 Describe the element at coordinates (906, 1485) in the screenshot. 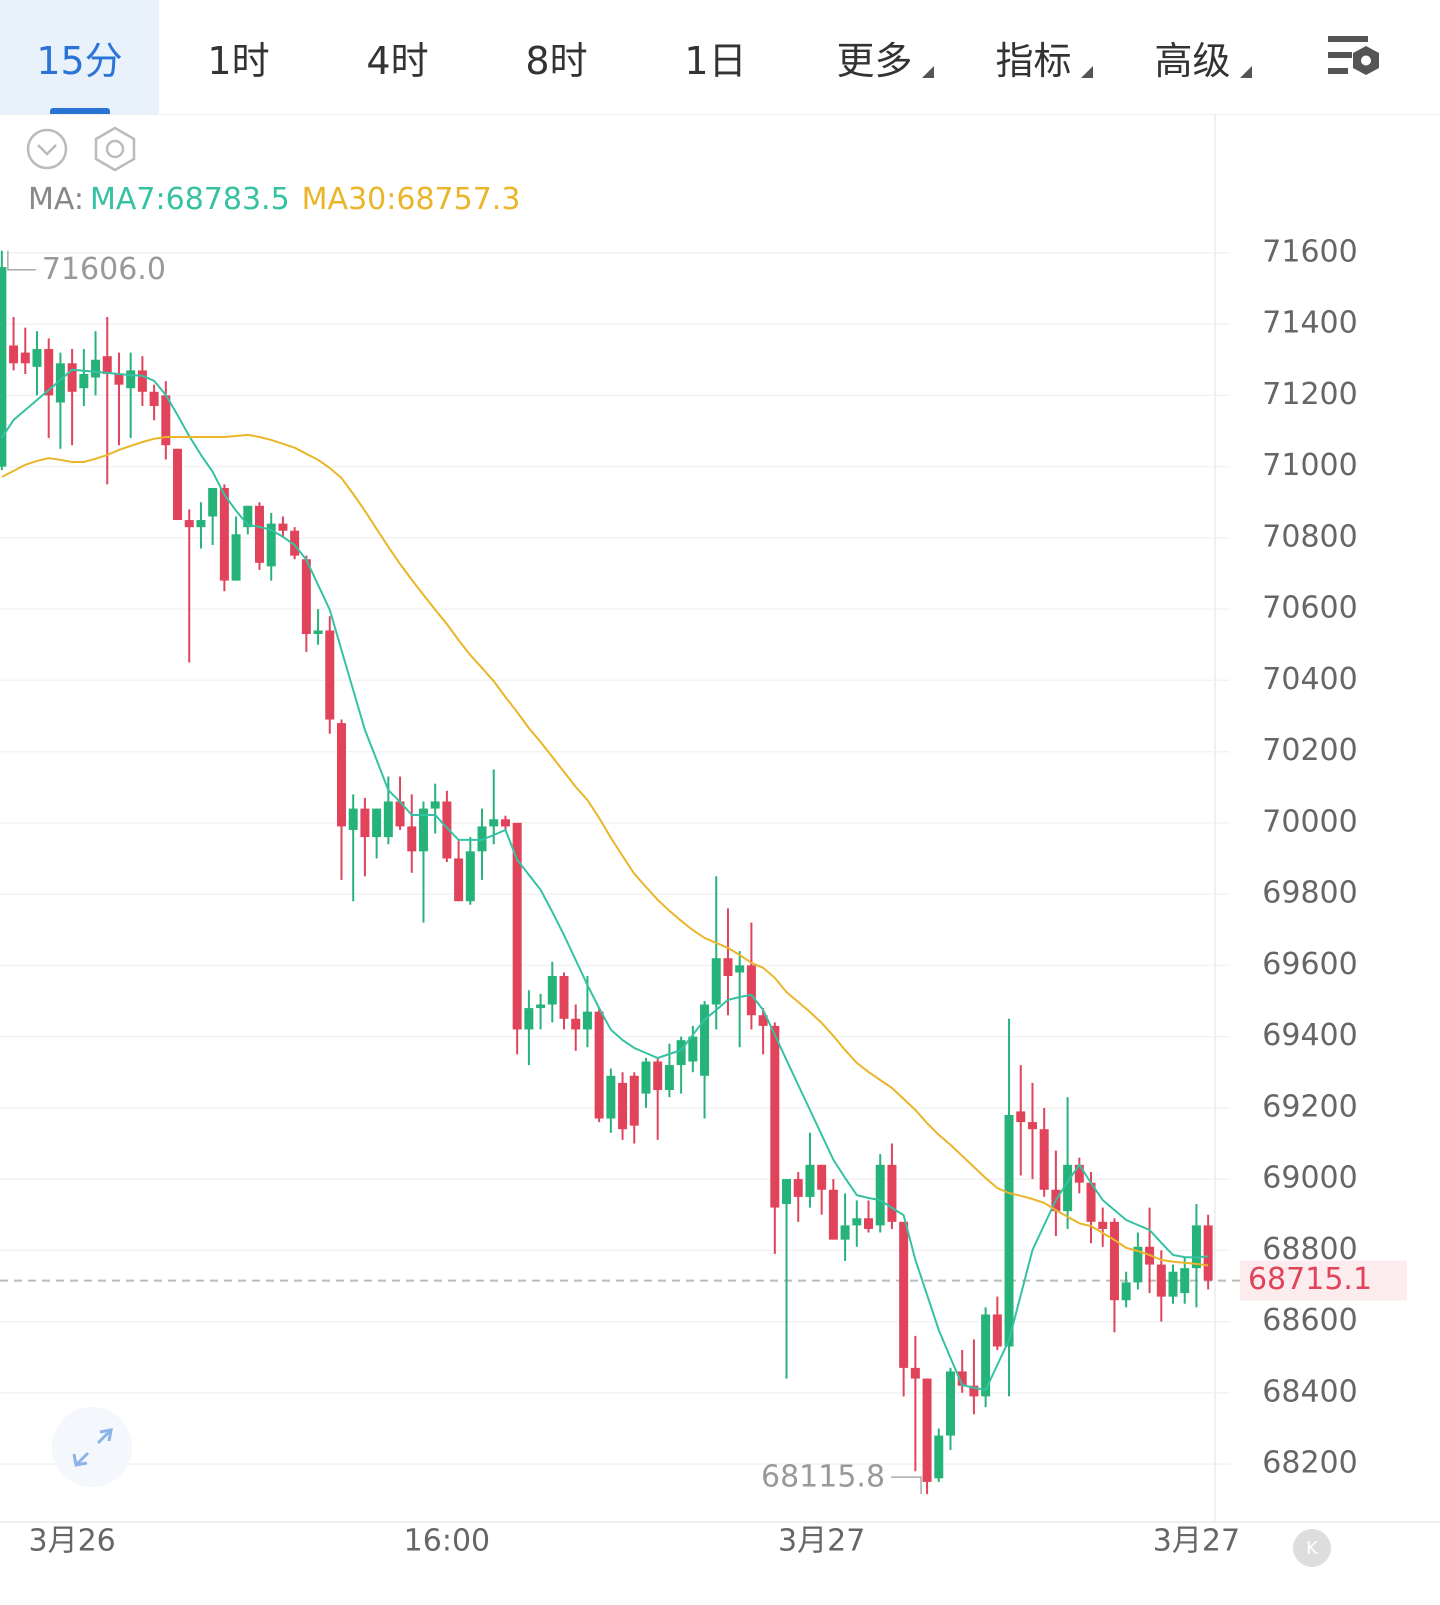

I see `min-leader` at that location.